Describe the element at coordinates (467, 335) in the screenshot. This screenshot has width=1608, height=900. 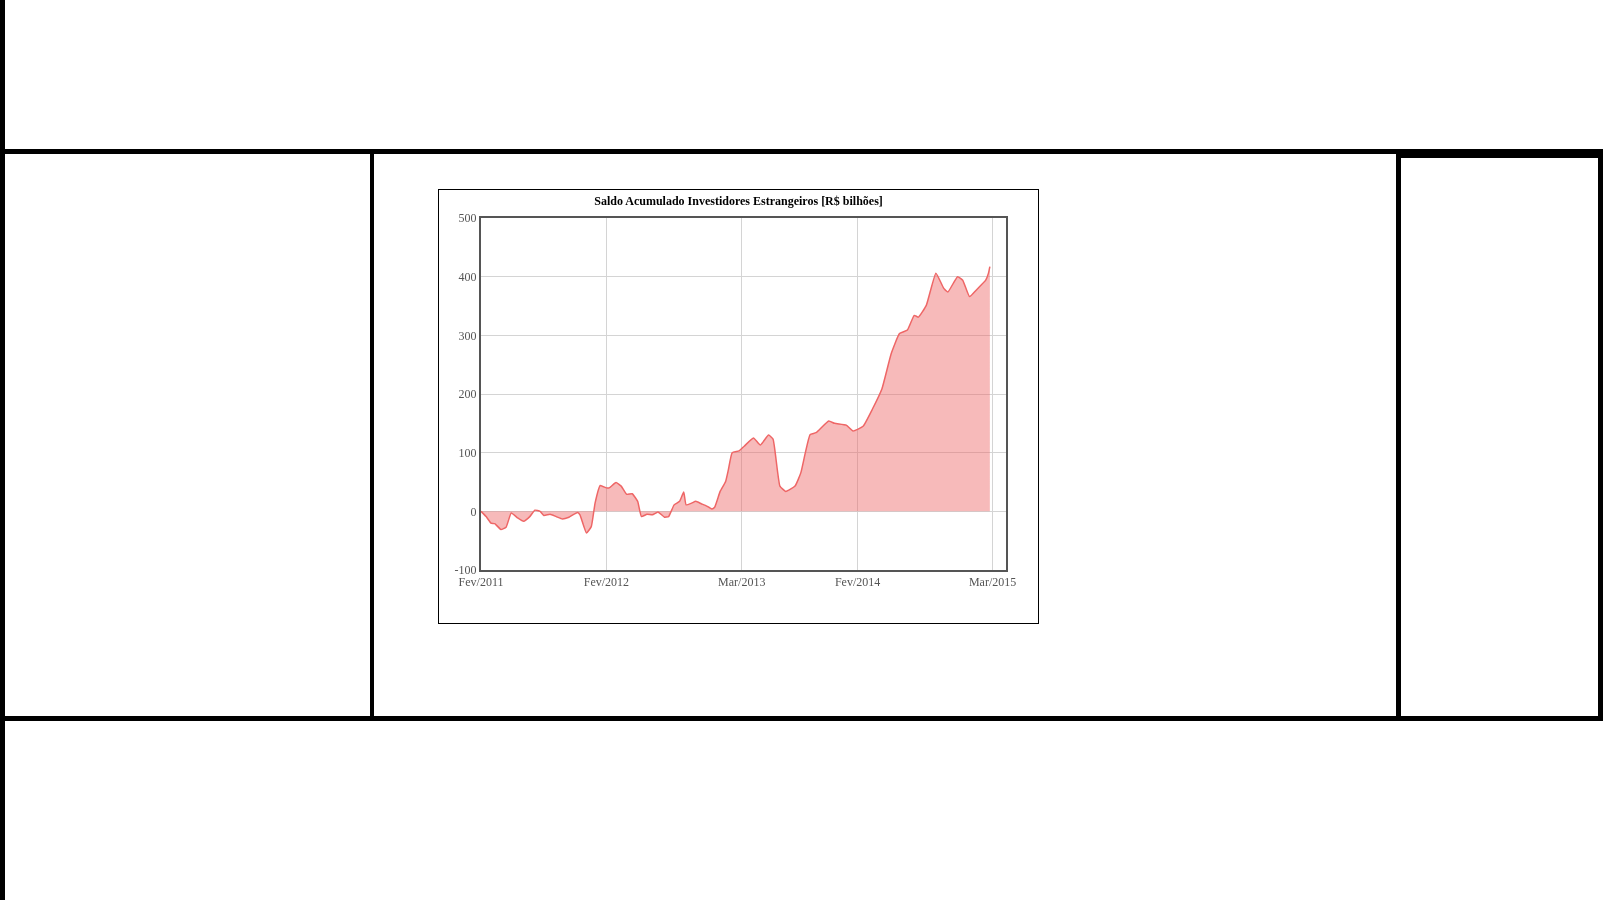
I see `y-tick-label: 300` at that location.